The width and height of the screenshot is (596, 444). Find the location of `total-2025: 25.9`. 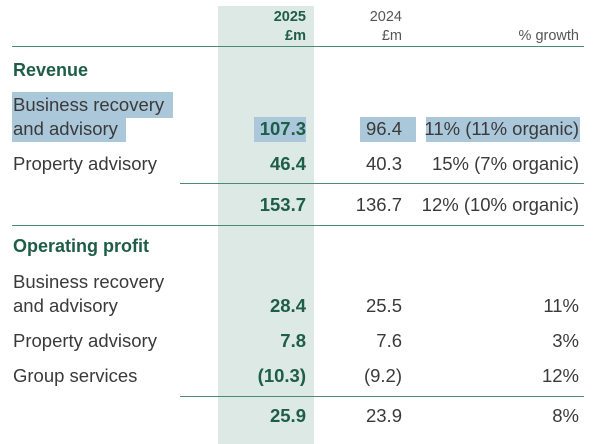

total-2025: 25.9 is located at coordinates (287, 415).